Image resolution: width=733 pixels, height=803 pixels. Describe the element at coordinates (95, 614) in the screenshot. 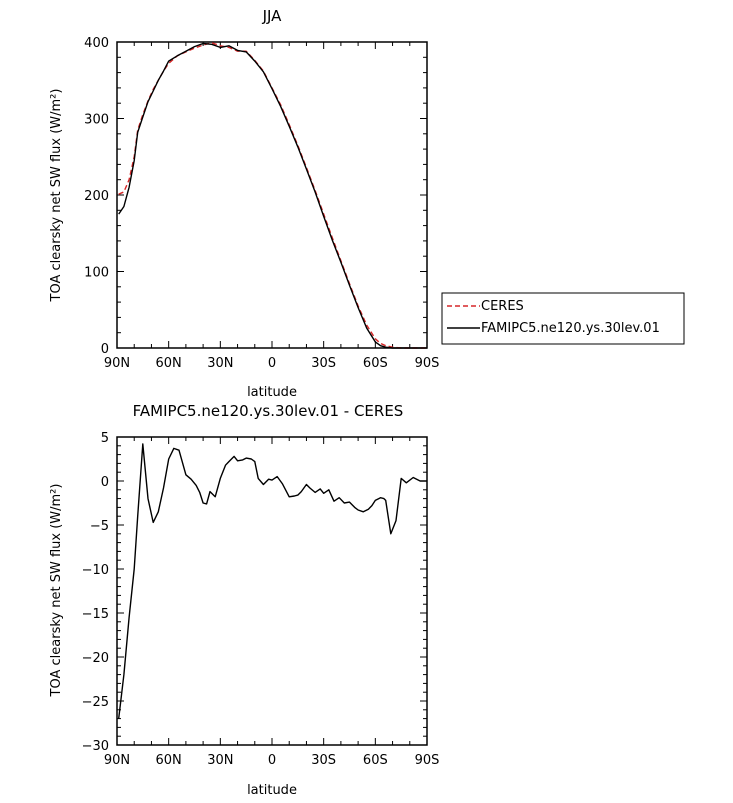

I see `bottom-y-tick-label: −15` at that location.